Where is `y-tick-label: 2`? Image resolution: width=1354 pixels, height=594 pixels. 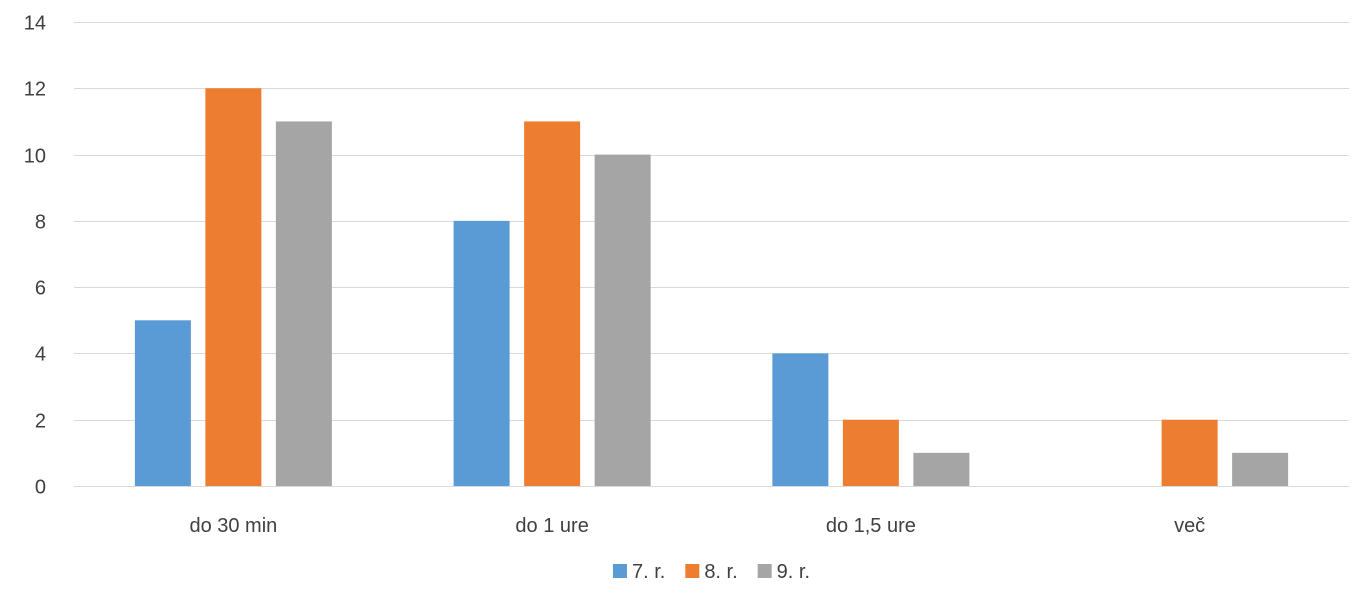 y-tick-label: 2 is located at coordinates (40, 422).